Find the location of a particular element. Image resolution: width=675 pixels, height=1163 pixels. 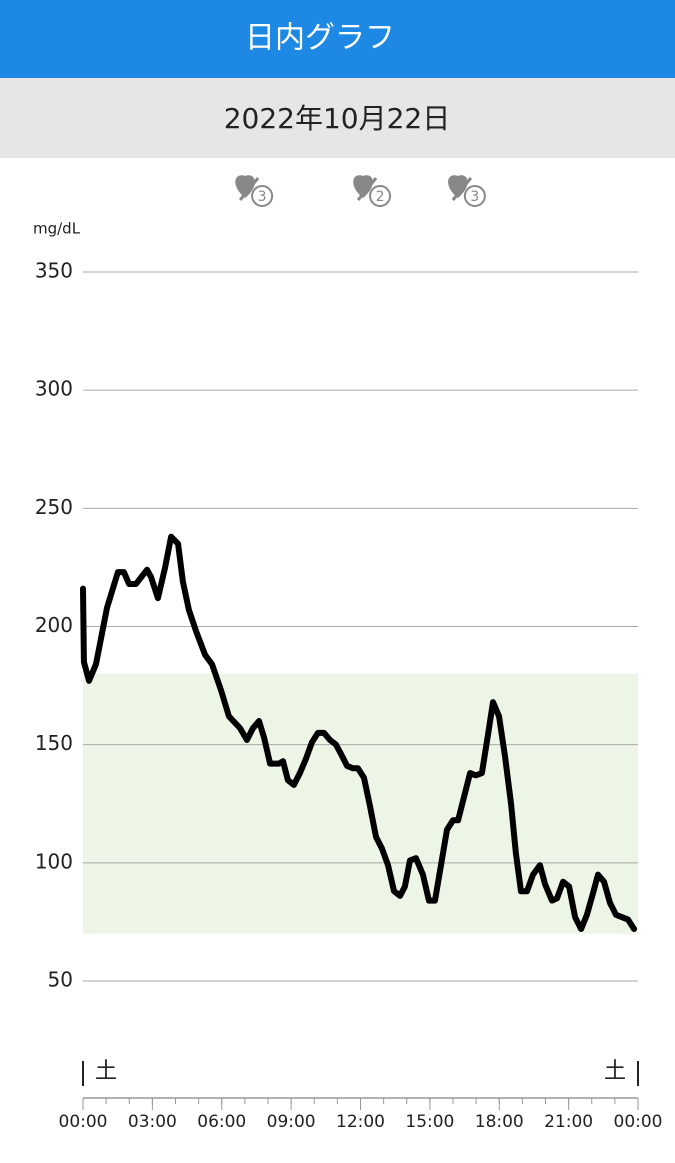

header-bar is located at coordinates (337, 39).